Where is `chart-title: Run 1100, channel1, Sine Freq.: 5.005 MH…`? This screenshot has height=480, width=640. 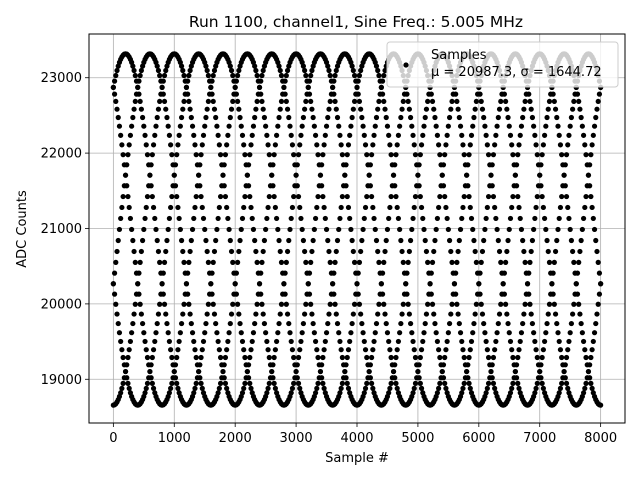
chart-title: Run 1100, channel1, Sine Freq.: 5.005 MH… is located at coordinates (356, 22).